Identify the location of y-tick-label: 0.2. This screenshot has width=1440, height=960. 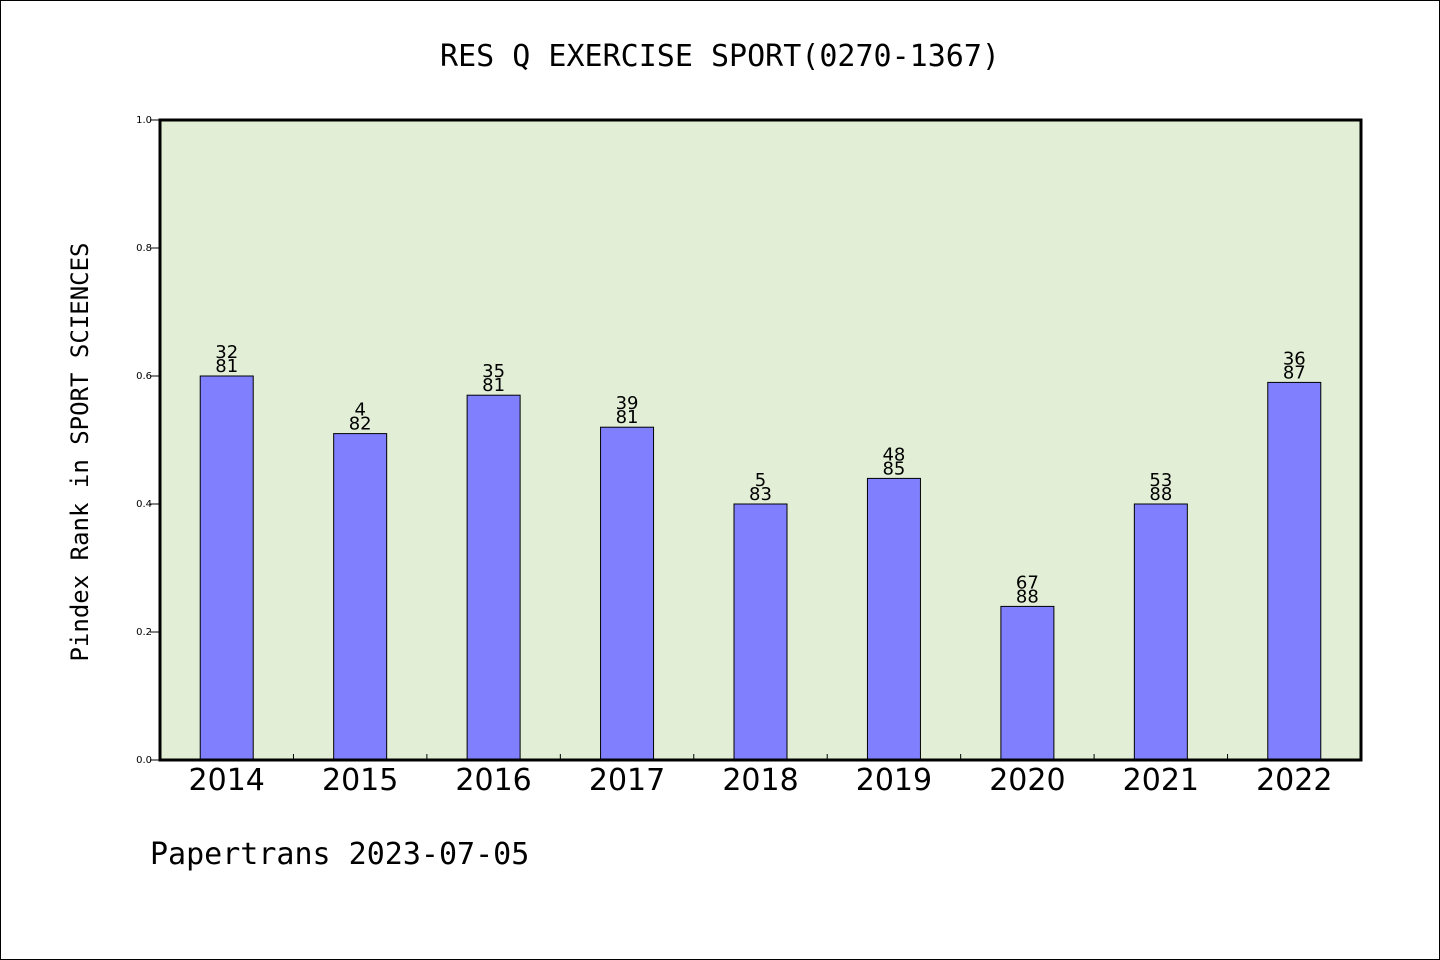
(144, 632).